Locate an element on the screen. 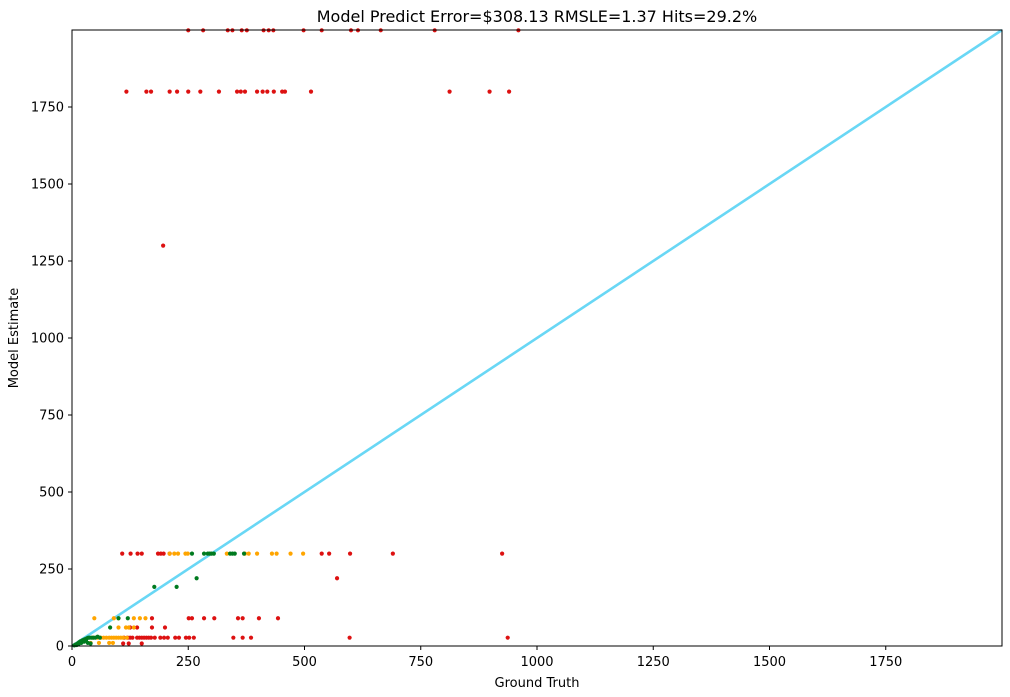 This screenshot has width=1010, height=697. y-tick-label: 250 is located at coordinates (51, 570).